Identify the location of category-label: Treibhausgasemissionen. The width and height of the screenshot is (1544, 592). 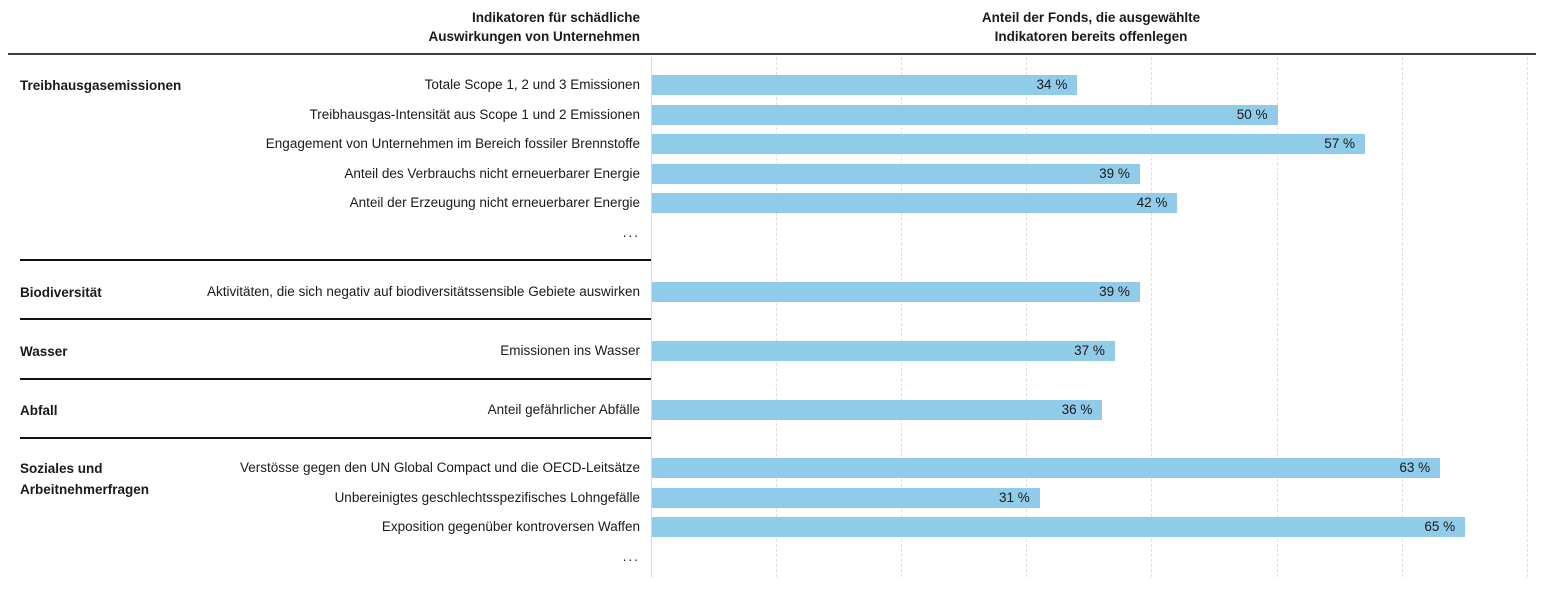
(101, 85).